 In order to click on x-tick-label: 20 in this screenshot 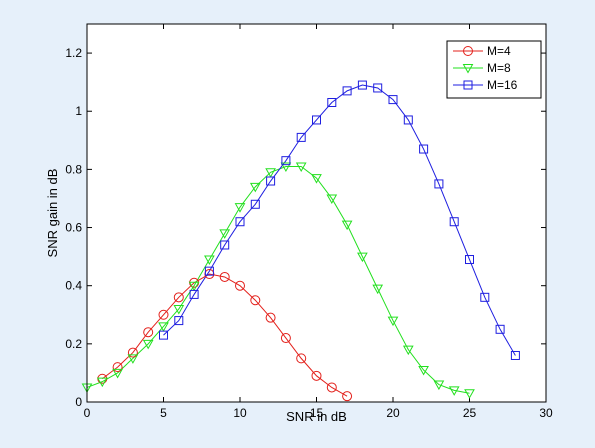, I will do `click(393, 413)`.